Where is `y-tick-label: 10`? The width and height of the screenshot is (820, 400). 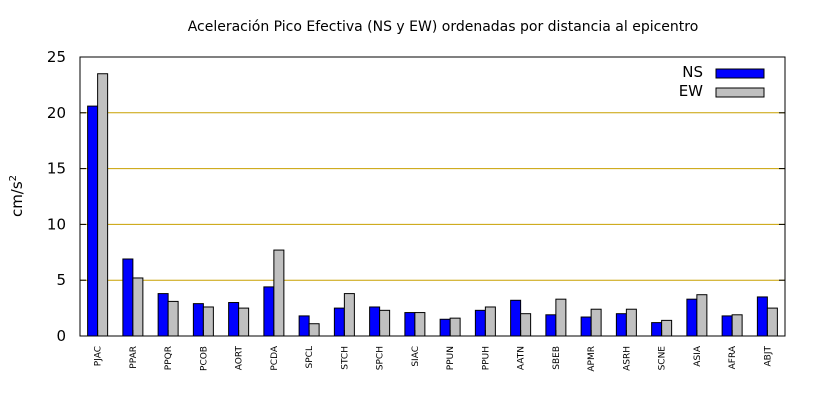
y-tick-label: 10 is located at coordinates (56, 224).